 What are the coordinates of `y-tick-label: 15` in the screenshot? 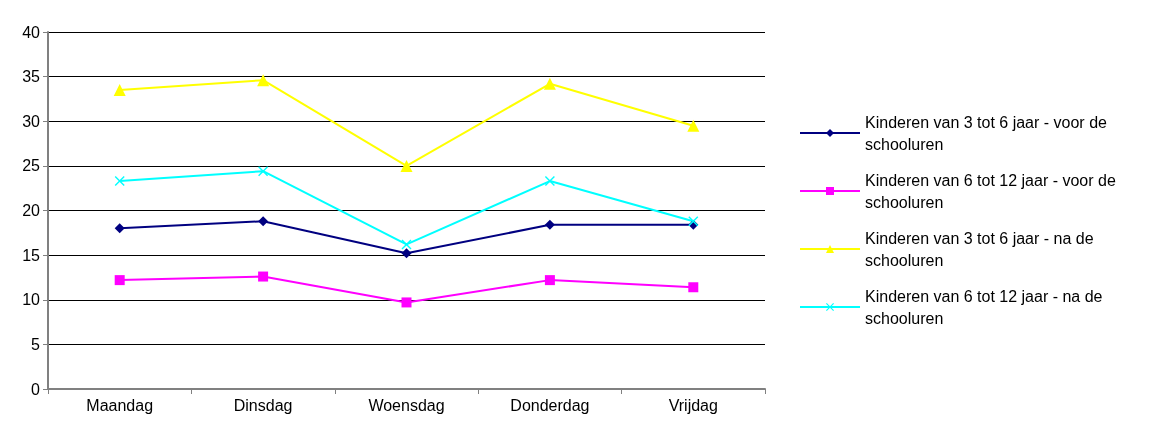 It's located at (31, 255).